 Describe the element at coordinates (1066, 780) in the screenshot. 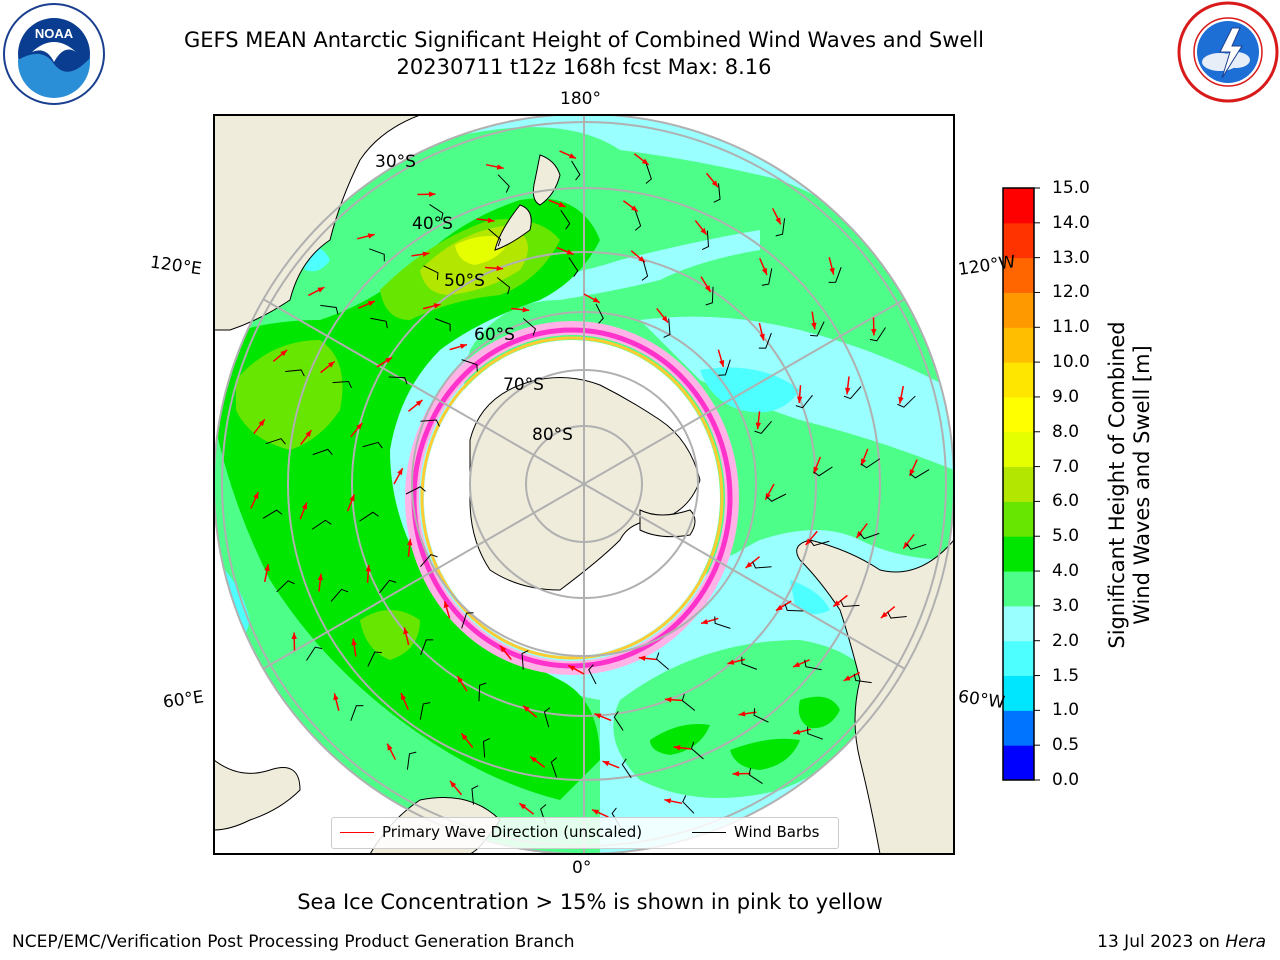

I see `colorbar-tick-label: 0.0` at that location.